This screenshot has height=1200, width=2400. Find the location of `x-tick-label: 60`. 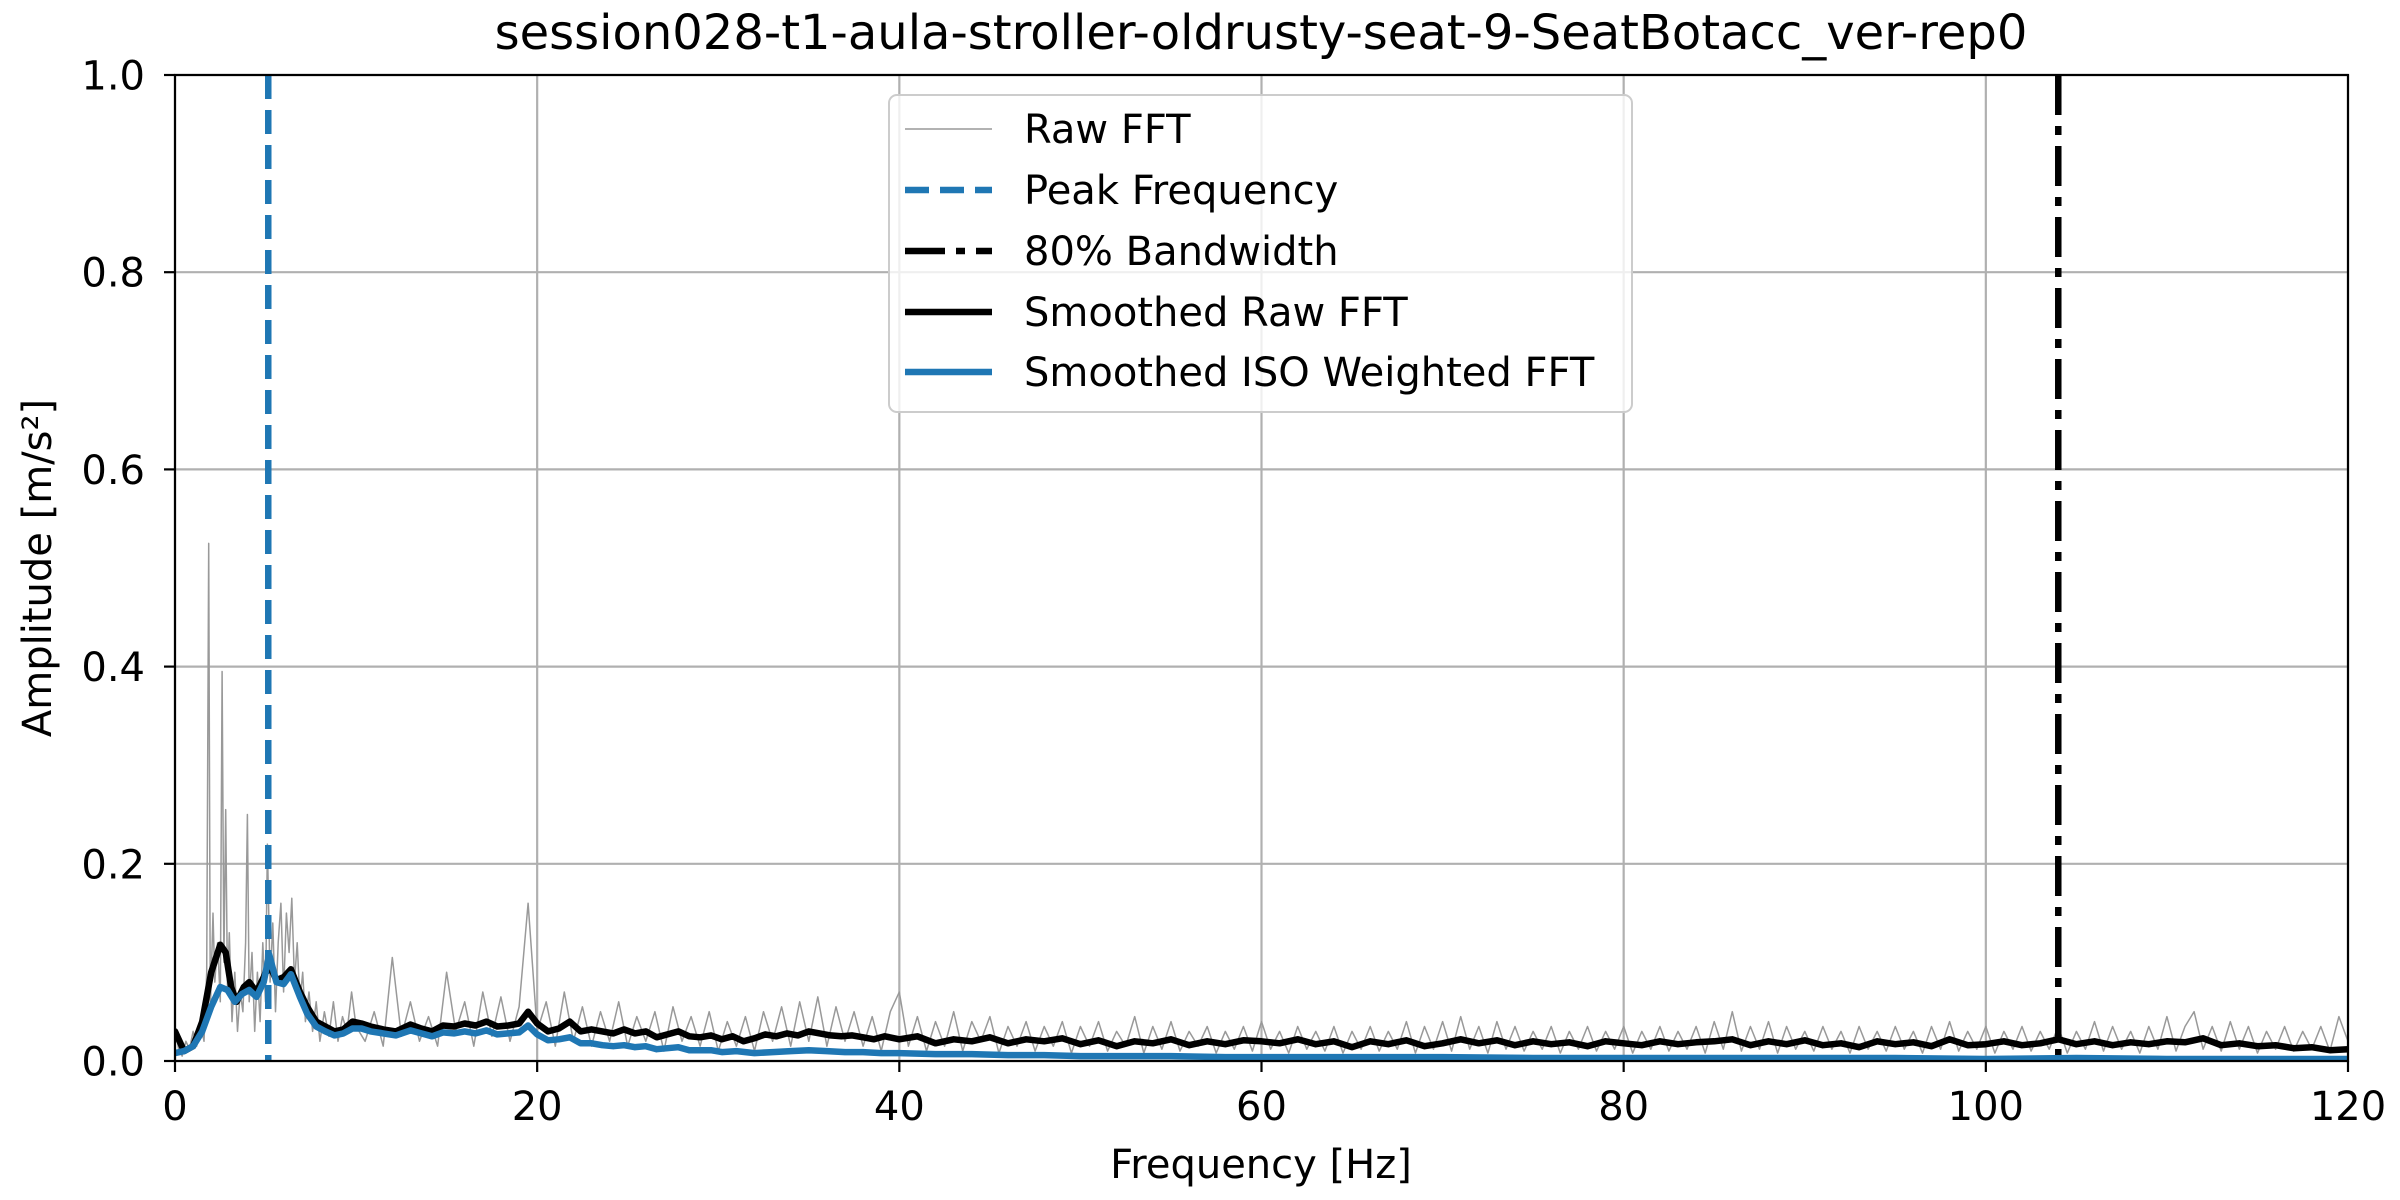

x-tick-label: 60 is located at coordinates (1261, 1107).